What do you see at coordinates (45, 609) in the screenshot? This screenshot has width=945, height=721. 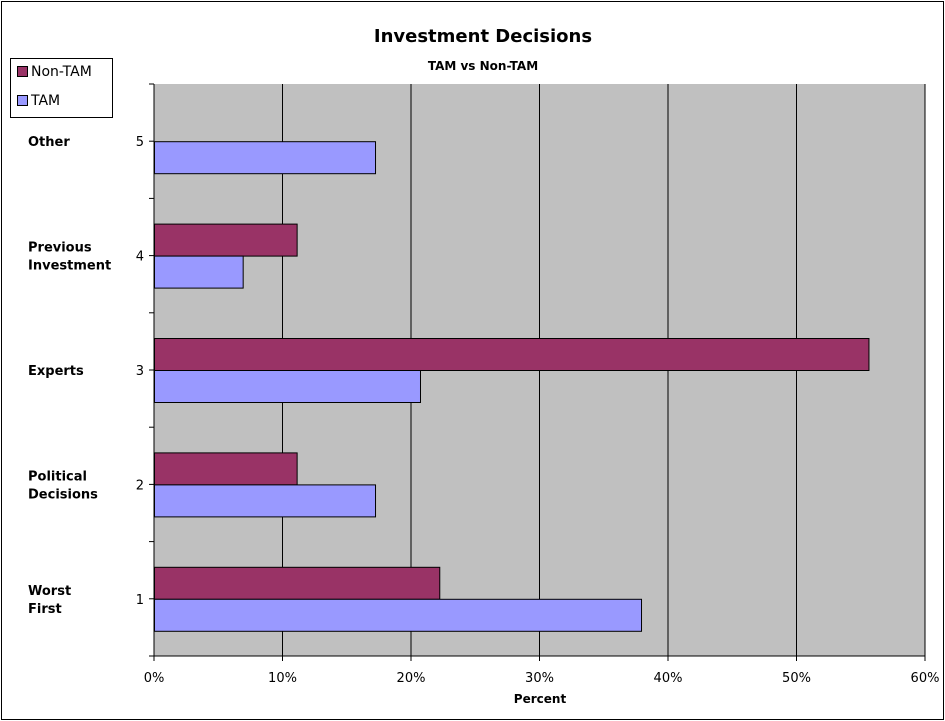 I see `category-label: First` at bounding box center [45, 609].